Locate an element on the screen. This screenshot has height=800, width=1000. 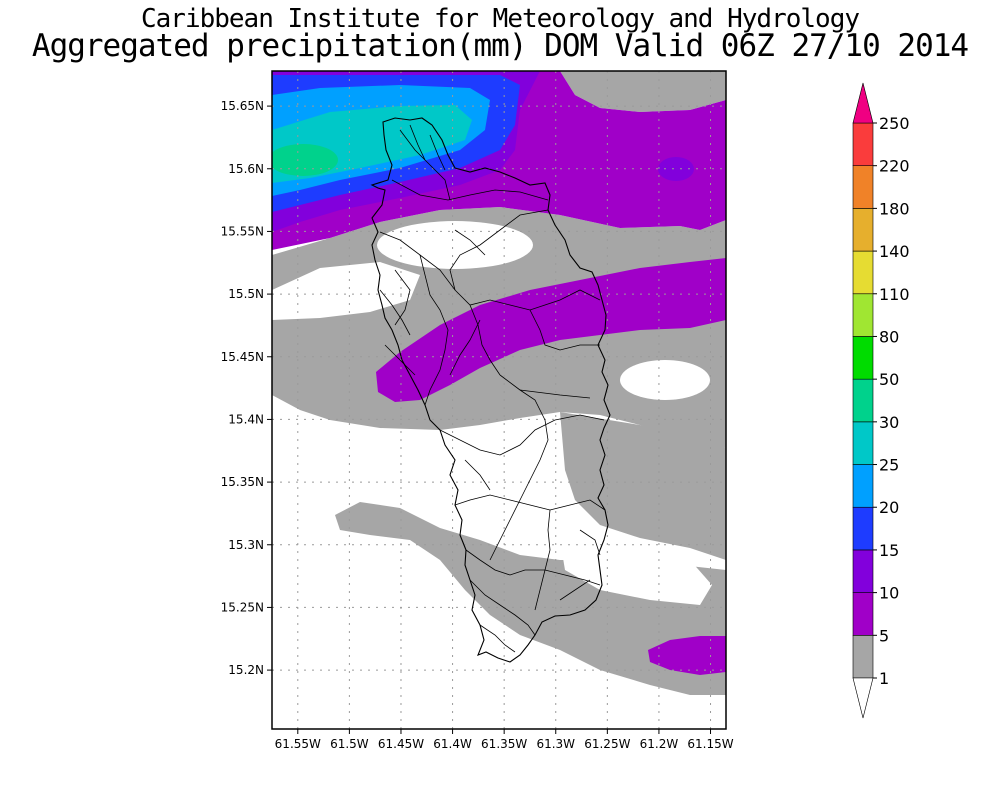
lon-tick-label: 61.45W is located at coordinates (401, 744).